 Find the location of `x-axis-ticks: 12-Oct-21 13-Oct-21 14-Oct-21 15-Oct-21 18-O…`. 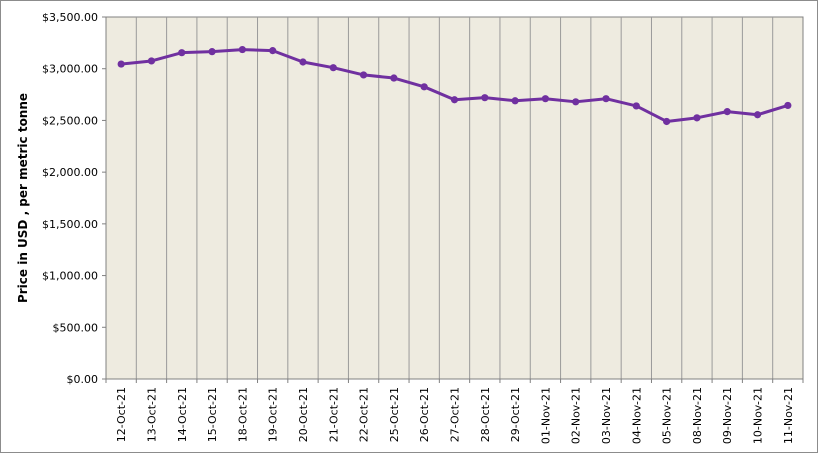

x-axis-ticks: 12-Oct-21 13-Oct-21 14-Oct-21 15-Oct-21 18-O… is located at coordinates (454, 411).